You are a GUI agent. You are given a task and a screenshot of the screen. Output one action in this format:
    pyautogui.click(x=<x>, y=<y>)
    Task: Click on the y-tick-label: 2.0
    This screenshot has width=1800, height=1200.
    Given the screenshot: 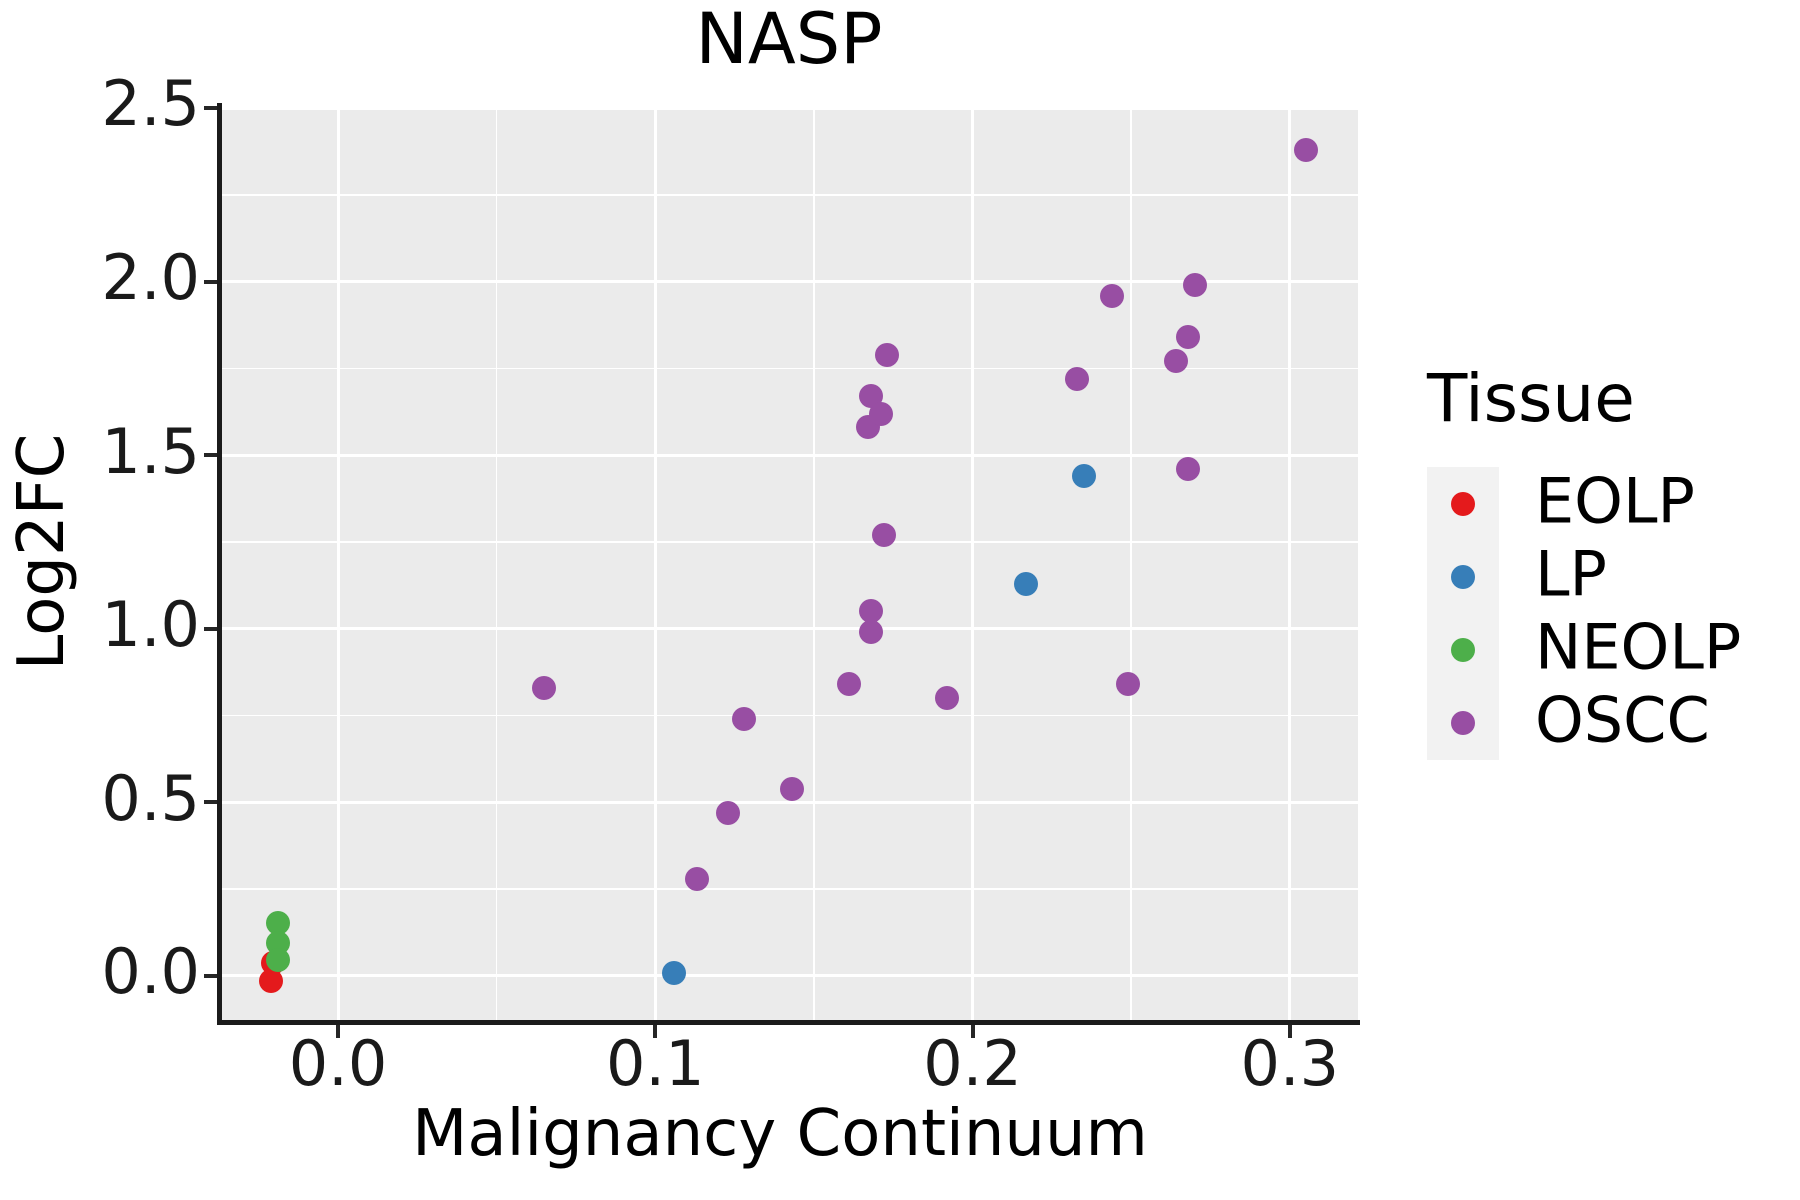 What is the action you would take?
    pyautogui.click(x=150, y=277)
    